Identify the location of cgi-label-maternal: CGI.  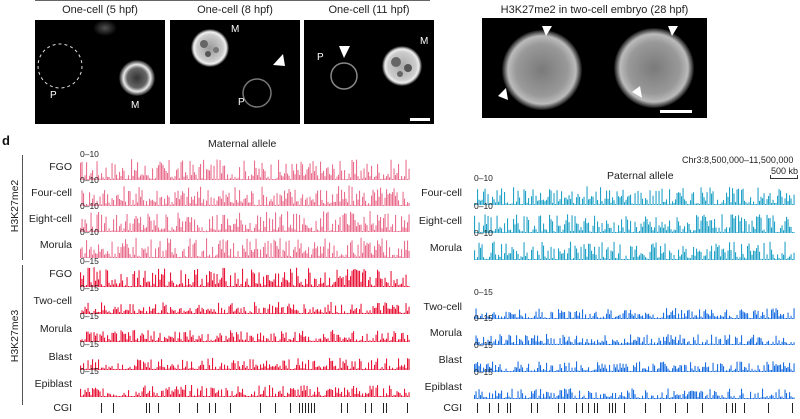
(62, 408).